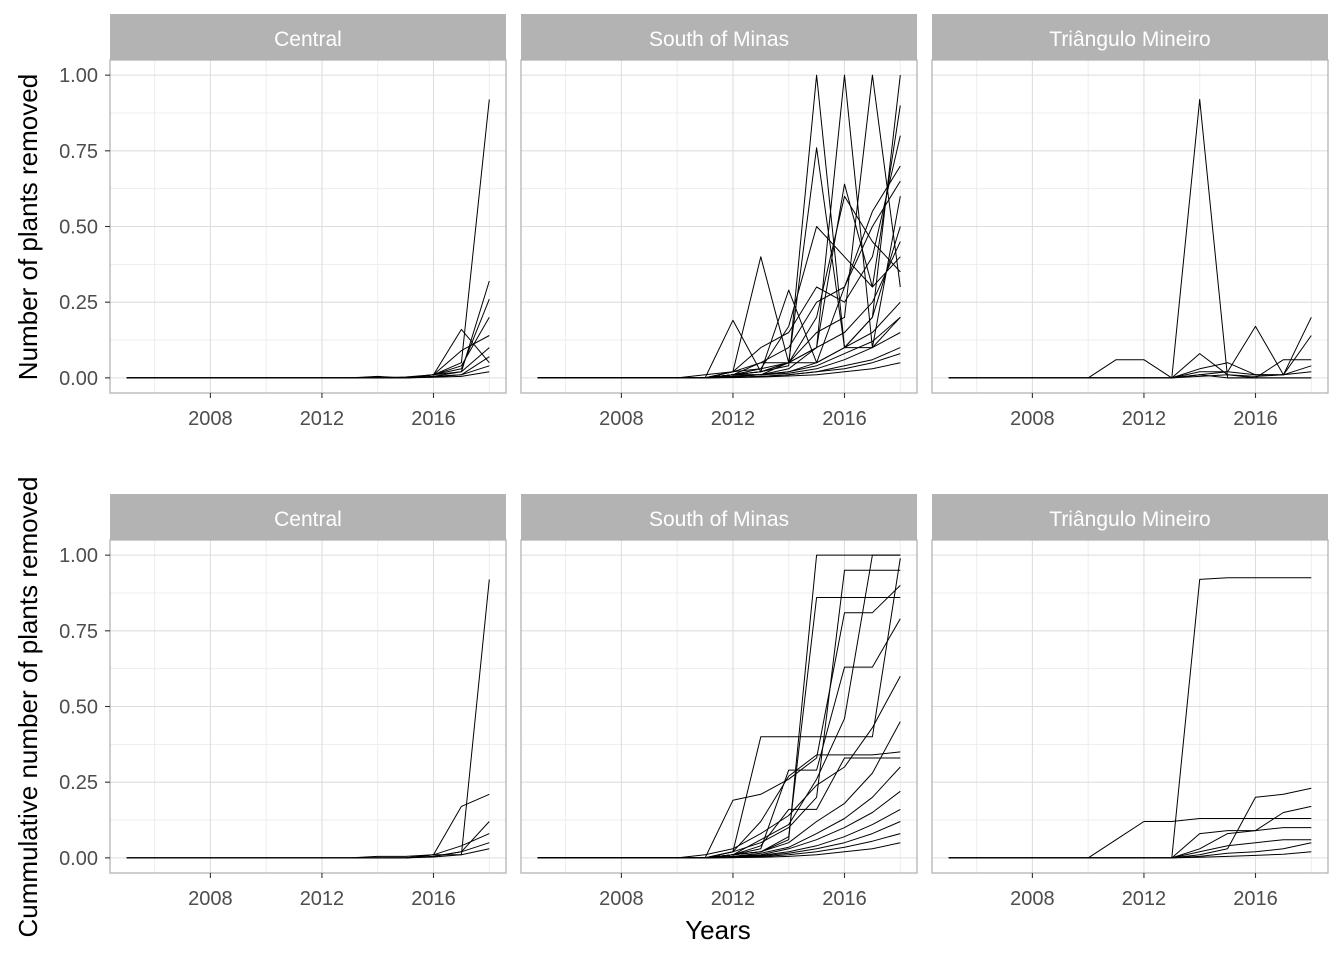 The image size is (1344, 960). I want to click on panel-bottom-central: Central 2008 2012 2016 0.00 0.25 0.50 0.75 1.00, so click(283, 702).